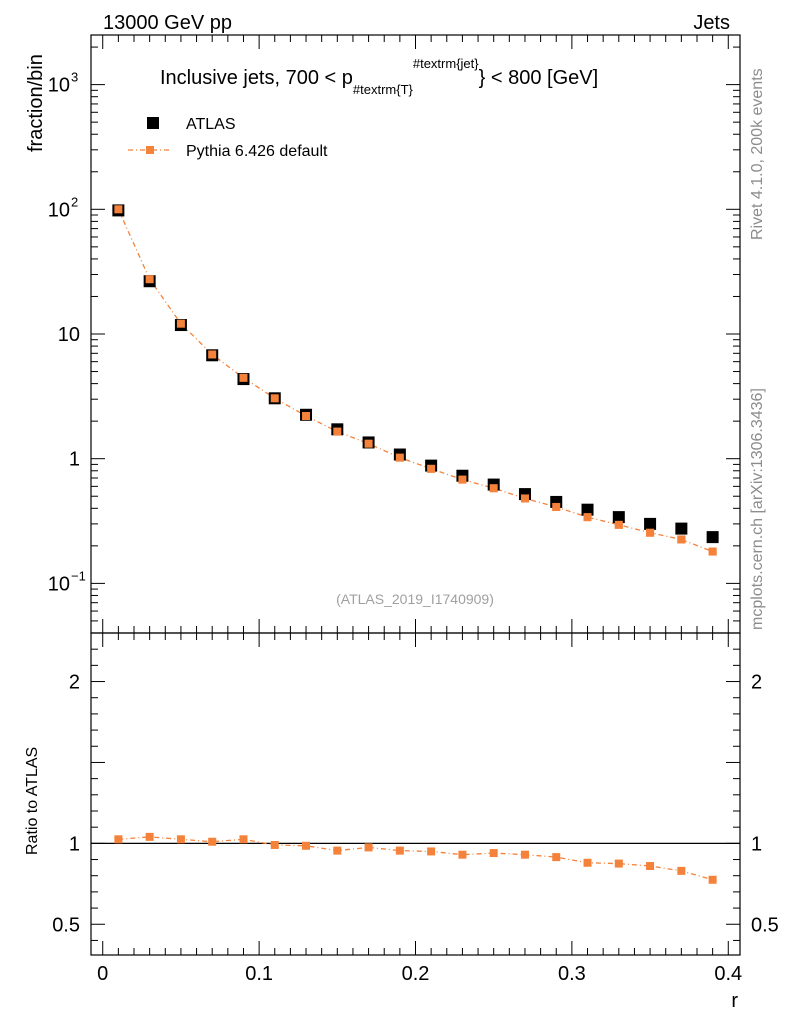  Describe the element at coordinates (66, 925) in the screenshot. I see `ratio-y-tick-label-left: 0.5` at that location.